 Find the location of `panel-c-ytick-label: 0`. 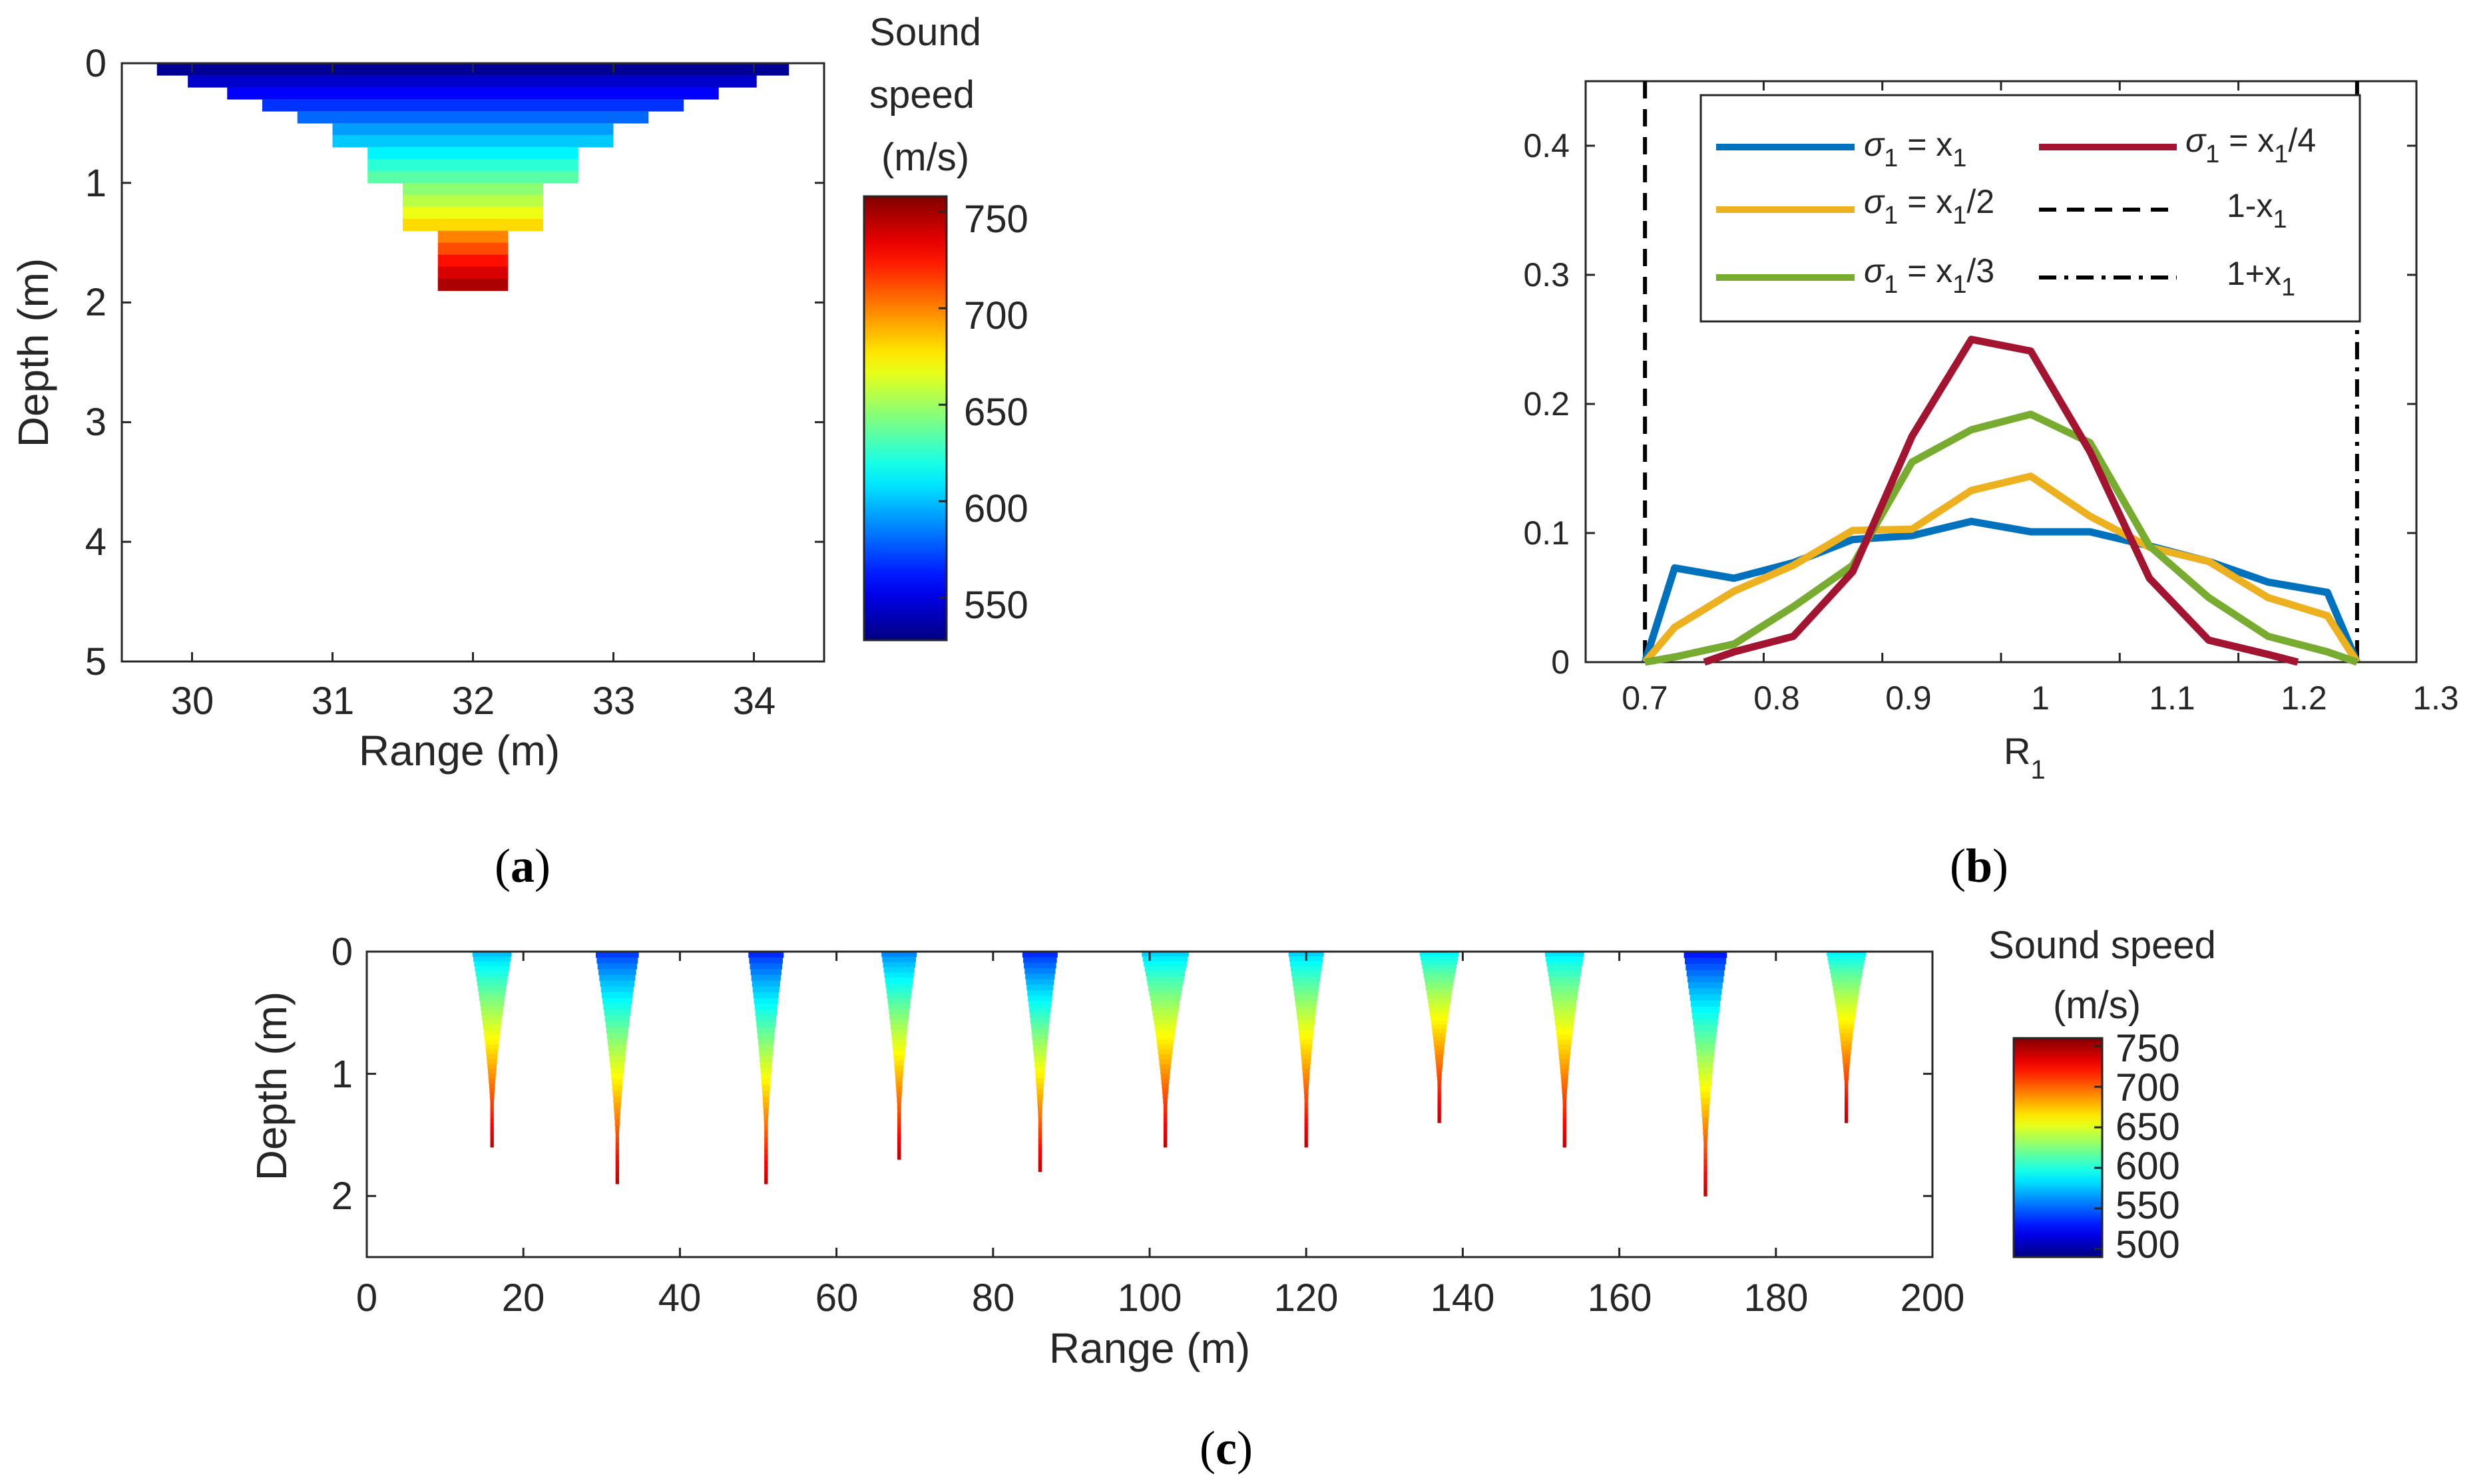

panel-c-ytick-label: 0 is located at coordinates (342, 952).